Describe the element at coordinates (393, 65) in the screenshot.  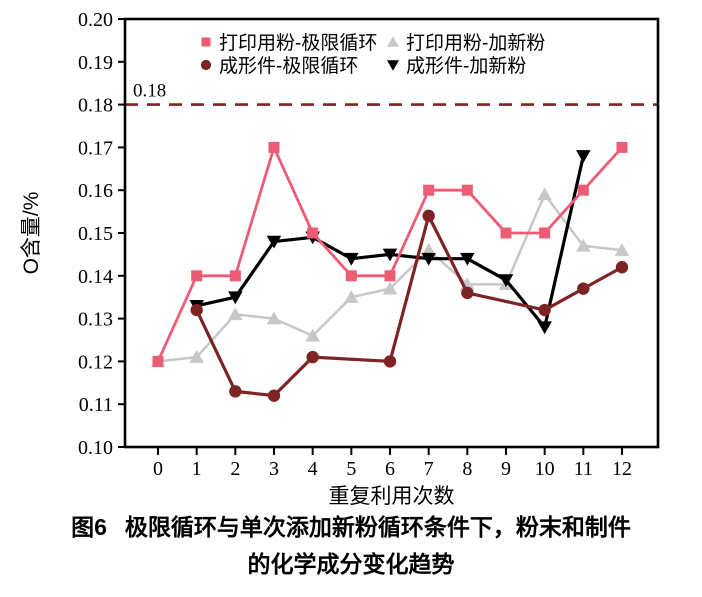
I see `legend-marker-triangle-down-icon` at that location.